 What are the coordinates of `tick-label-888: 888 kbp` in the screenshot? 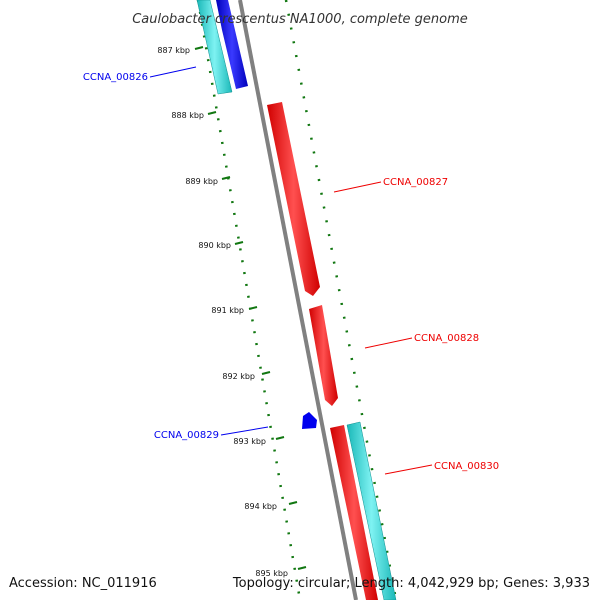 It's located at (187, 115).